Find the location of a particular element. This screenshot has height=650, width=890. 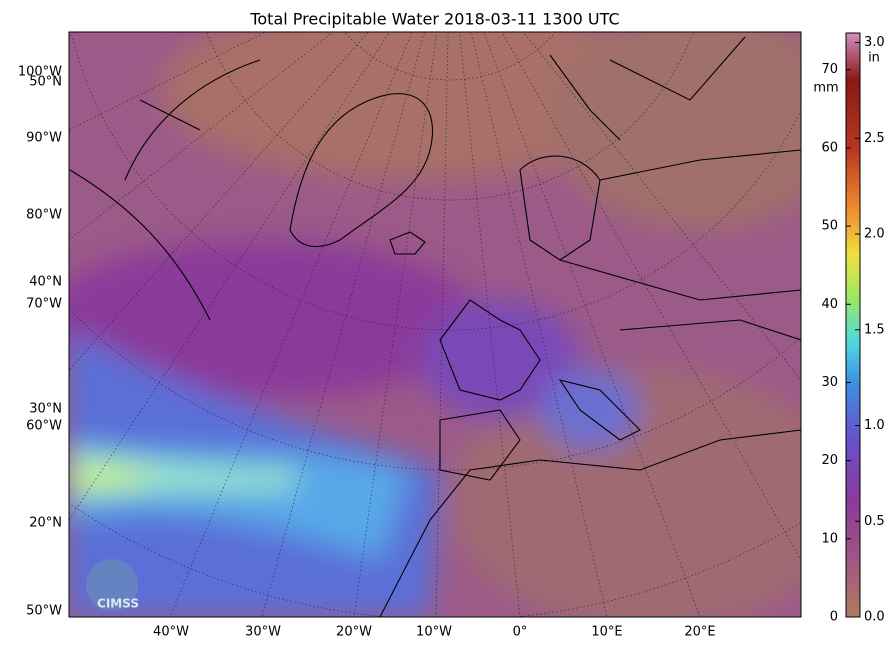

mm-tick-label: 40 is located at coordinates (829, 304).